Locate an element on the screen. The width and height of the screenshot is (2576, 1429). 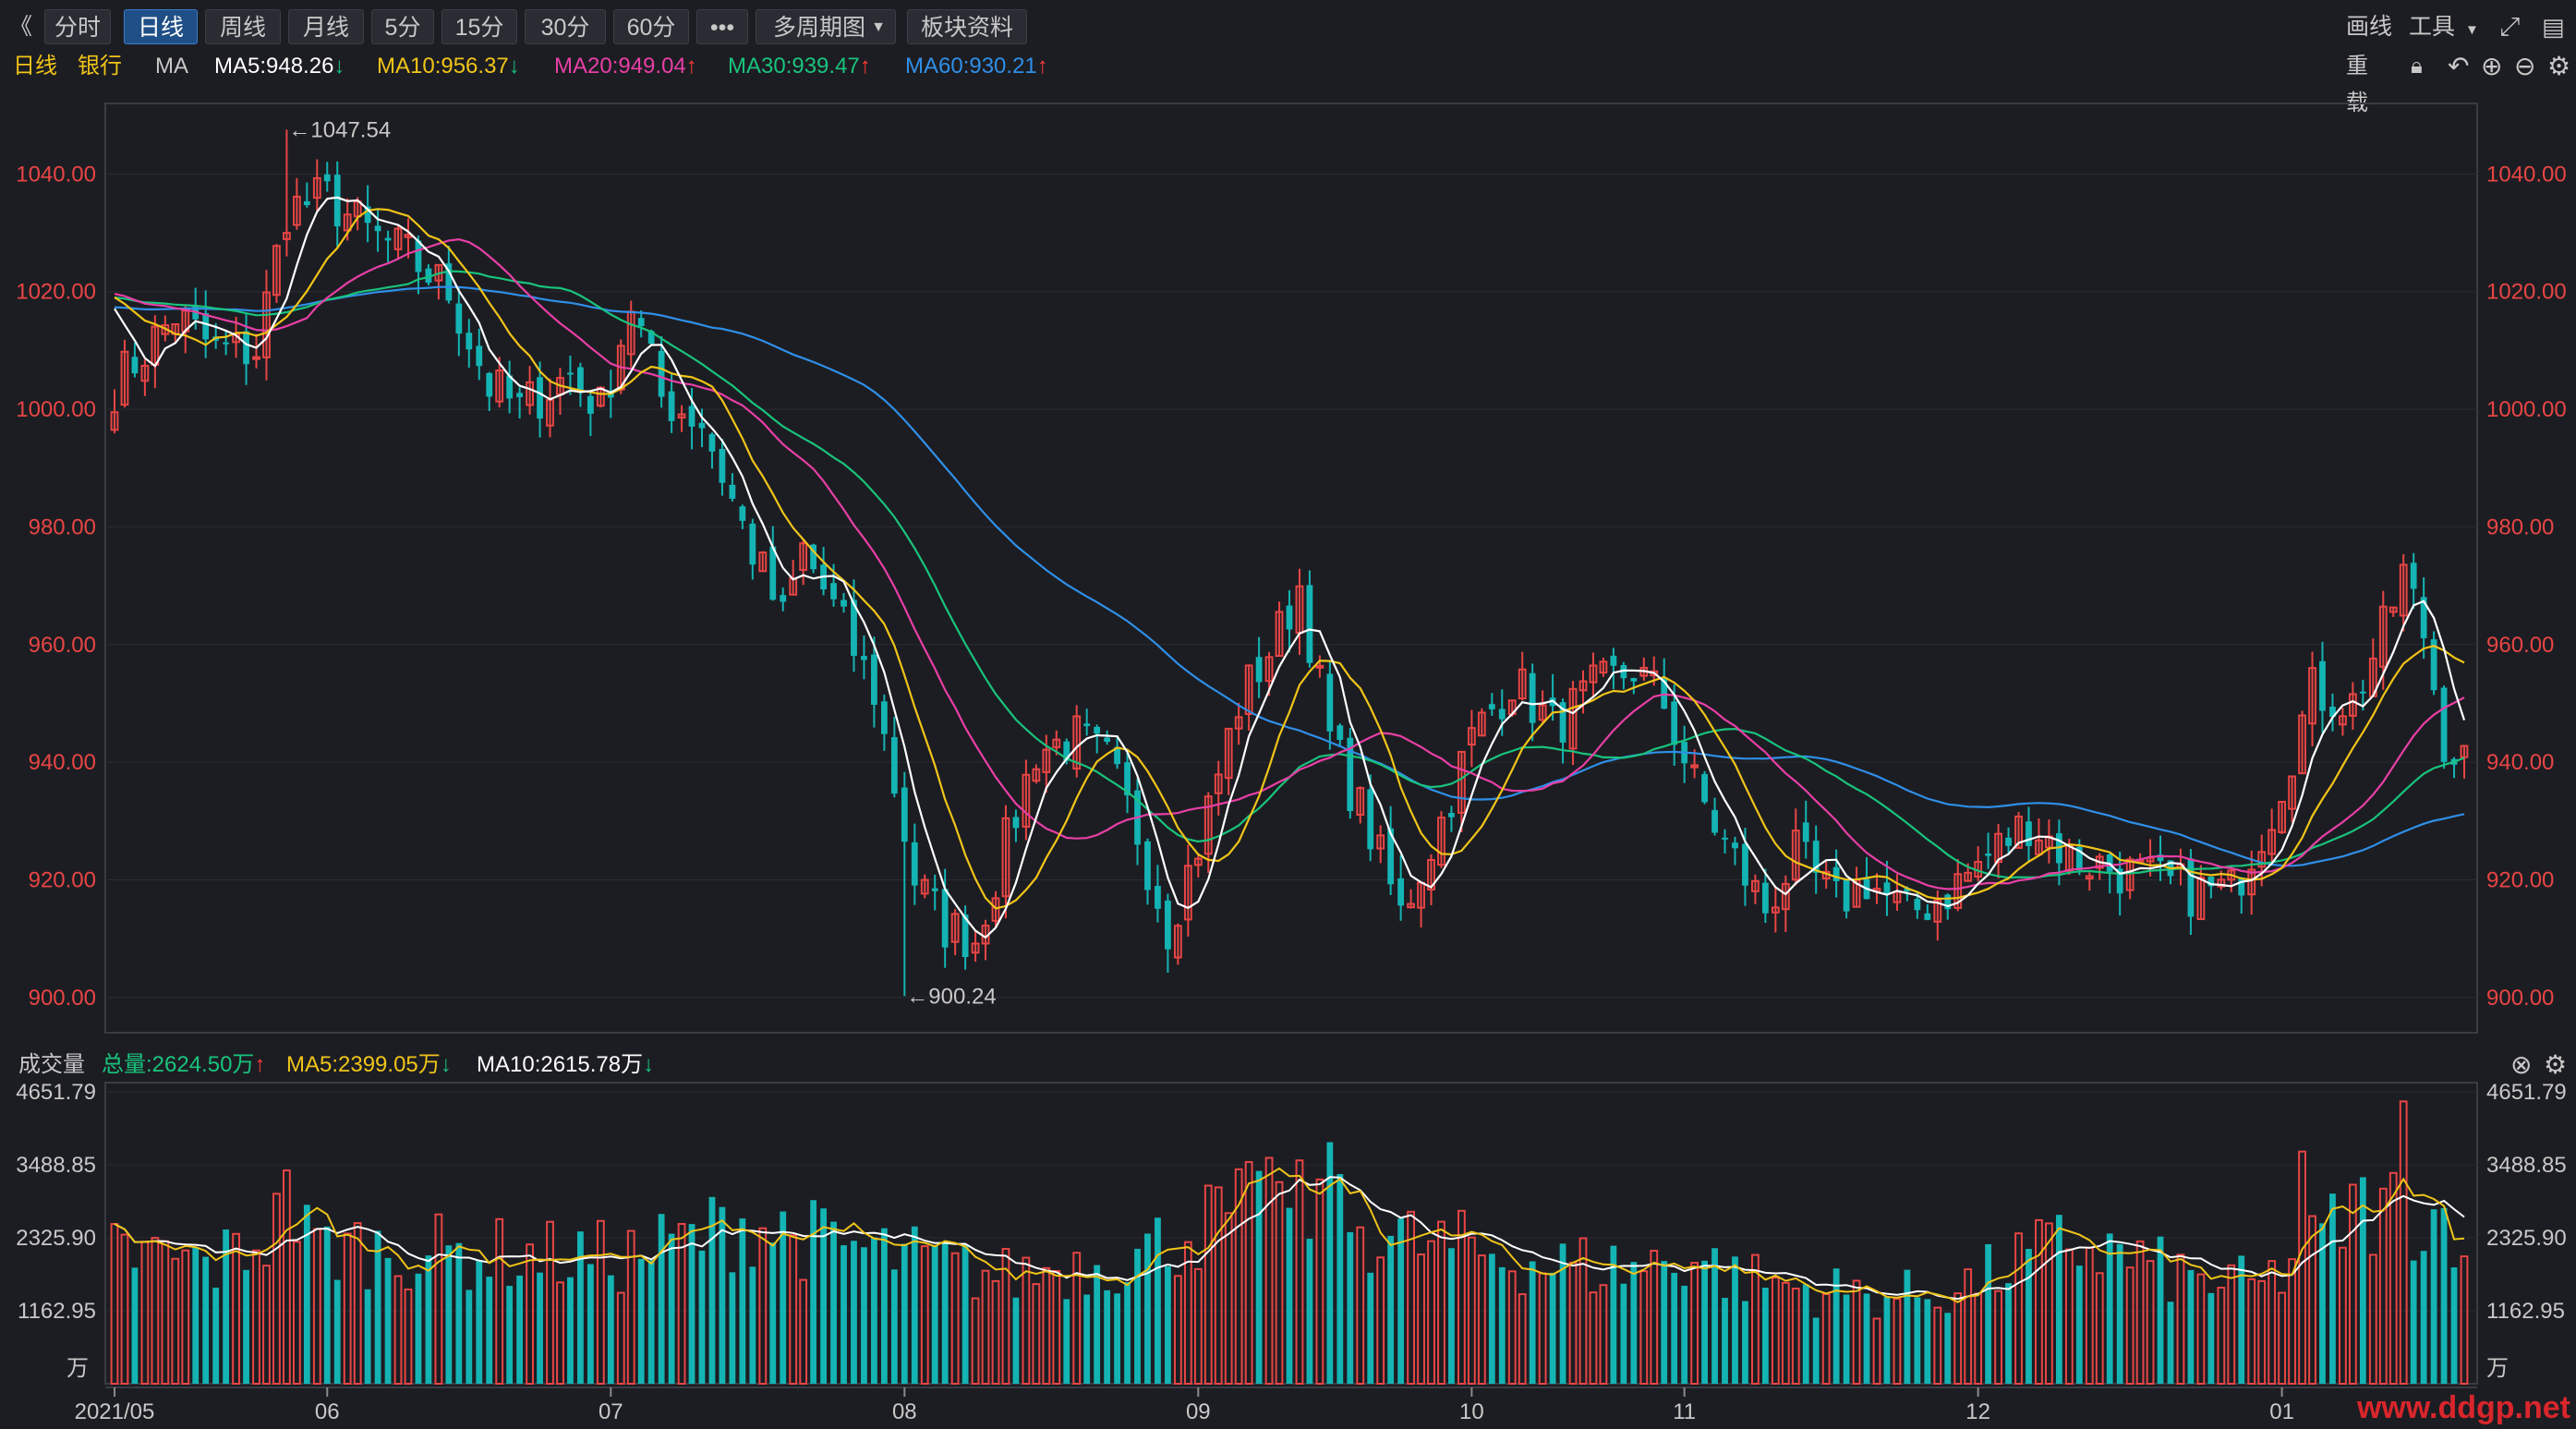
multi-period-dropdown: 多周期图 ▼ is located at coordinates (826, 26).